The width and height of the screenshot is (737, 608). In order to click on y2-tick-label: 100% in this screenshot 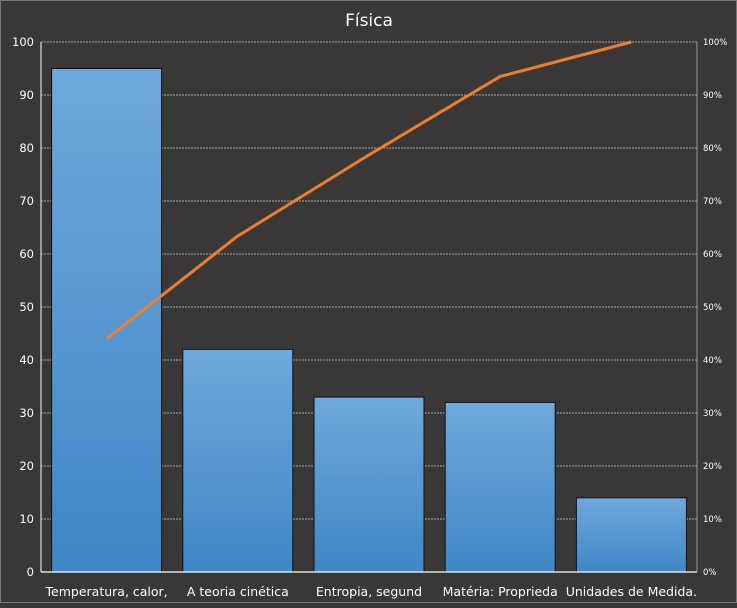, I will do `click(715, 43)`.